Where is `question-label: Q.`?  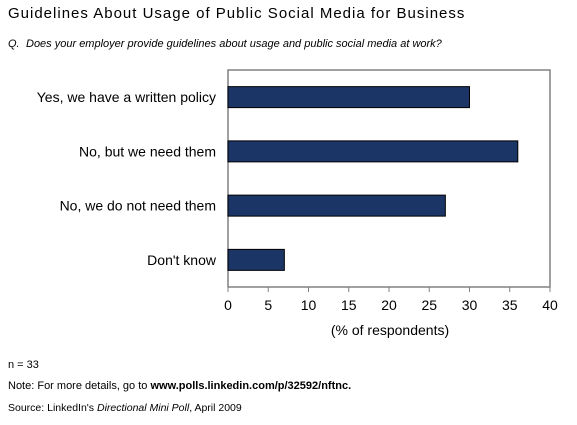
question-label: Q. is located at coordinates (14, 44).